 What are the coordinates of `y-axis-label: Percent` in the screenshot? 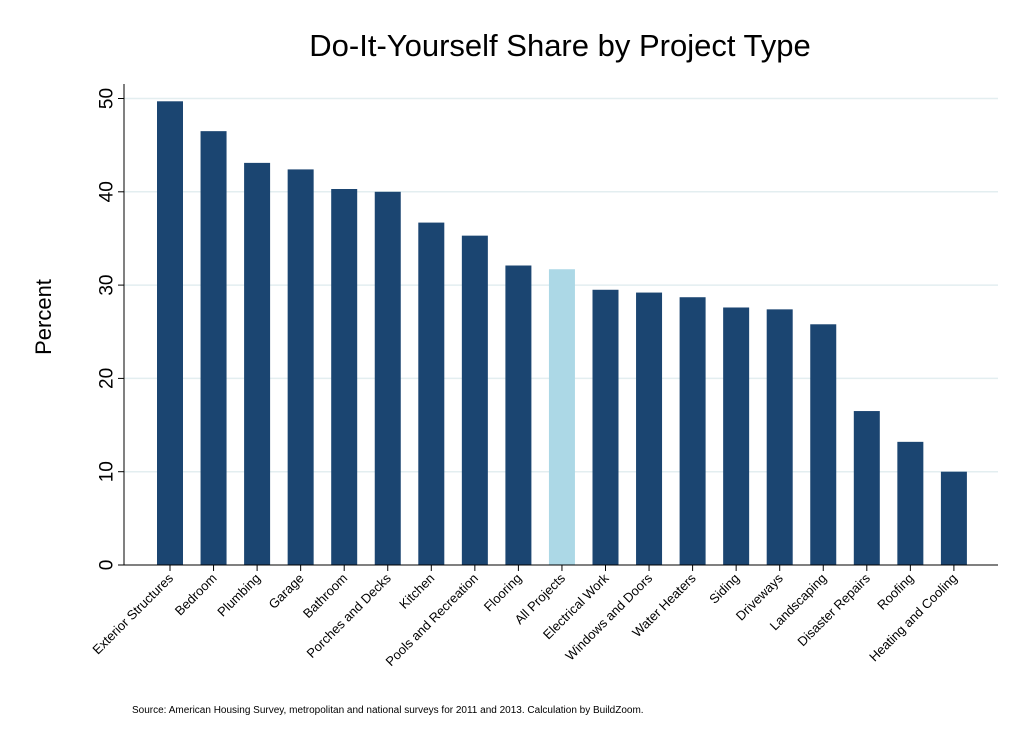 It's located at (43, 317).